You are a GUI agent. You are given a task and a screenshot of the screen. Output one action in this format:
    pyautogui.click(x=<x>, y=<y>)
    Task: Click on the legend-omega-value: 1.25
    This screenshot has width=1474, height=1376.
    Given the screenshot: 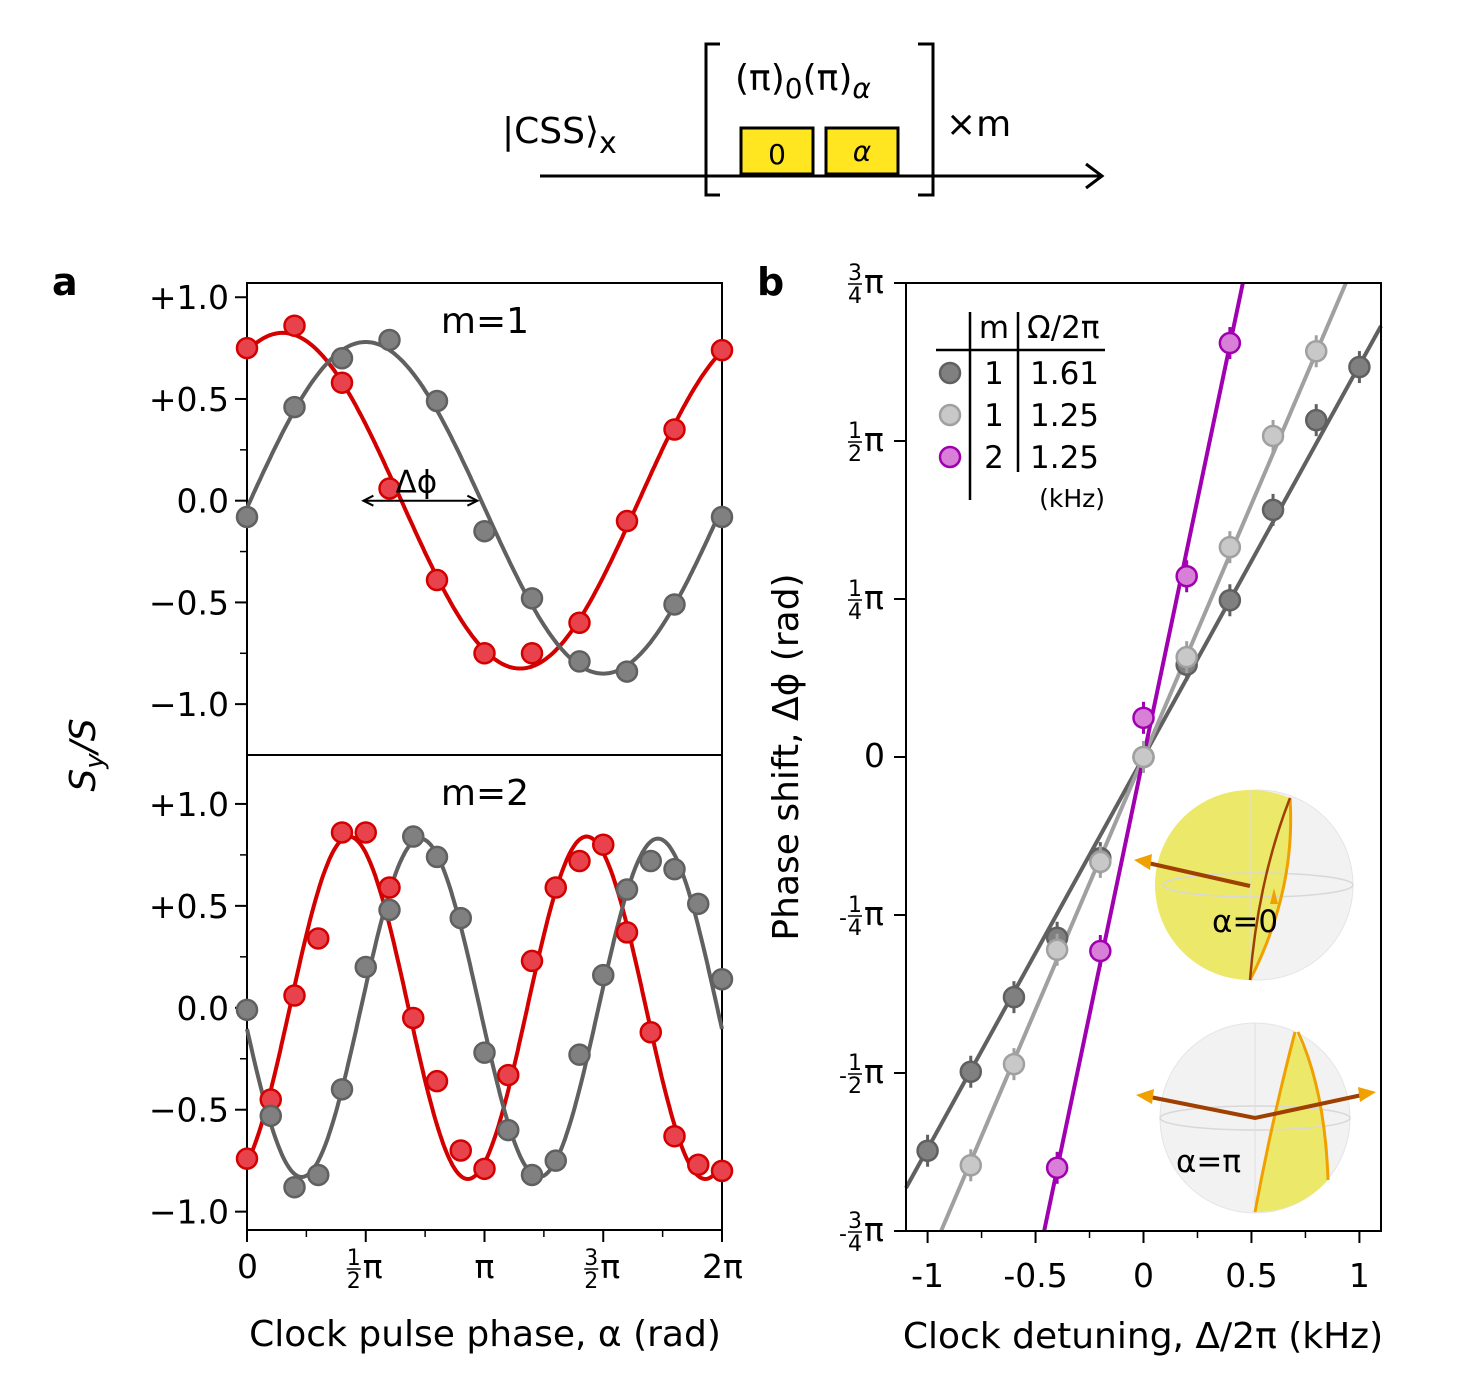 What is the action you would take?
    pyautogui.click(x=1064, y=416)
    